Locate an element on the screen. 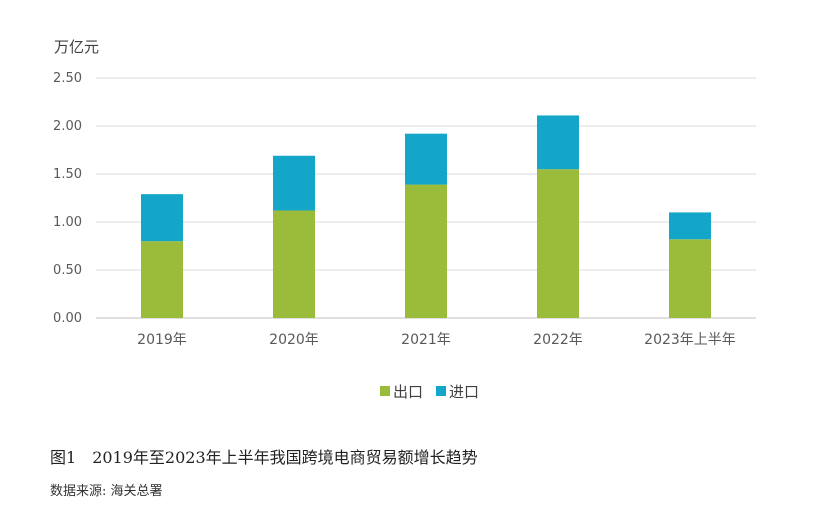 The width and height of the screenshot is (840, 528). legend-swatch-import is located at coordinates (441, 391).